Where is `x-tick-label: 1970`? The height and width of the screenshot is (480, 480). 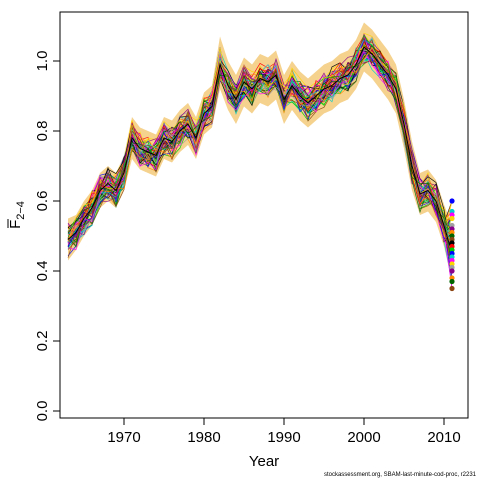 x-tick-label: 1970 is located at coordinates (123, 437).